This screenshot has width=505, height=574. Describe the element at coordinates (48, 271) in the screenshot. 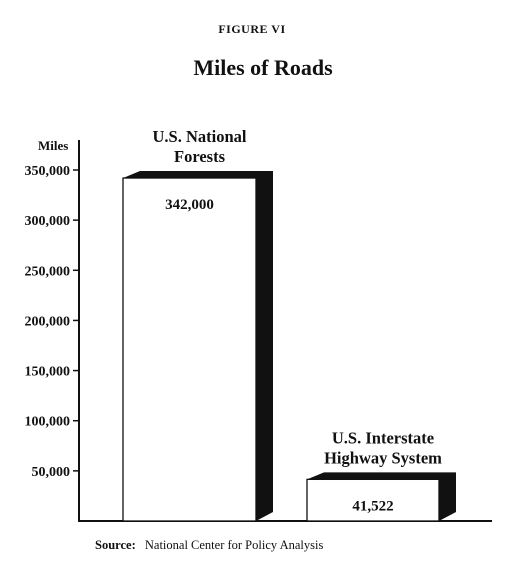

I see `y-tick-label: 250,000` at that location.